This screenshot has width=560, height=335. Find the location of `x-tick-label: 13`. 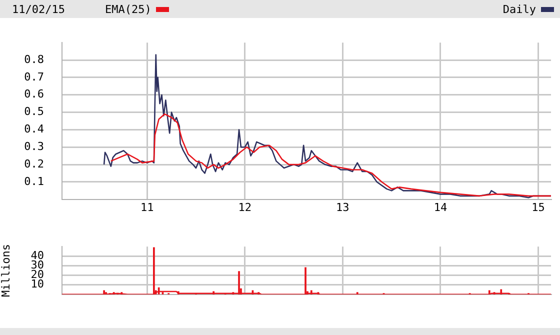

x-tick-label: 13 is located at coordinates (343, 207).